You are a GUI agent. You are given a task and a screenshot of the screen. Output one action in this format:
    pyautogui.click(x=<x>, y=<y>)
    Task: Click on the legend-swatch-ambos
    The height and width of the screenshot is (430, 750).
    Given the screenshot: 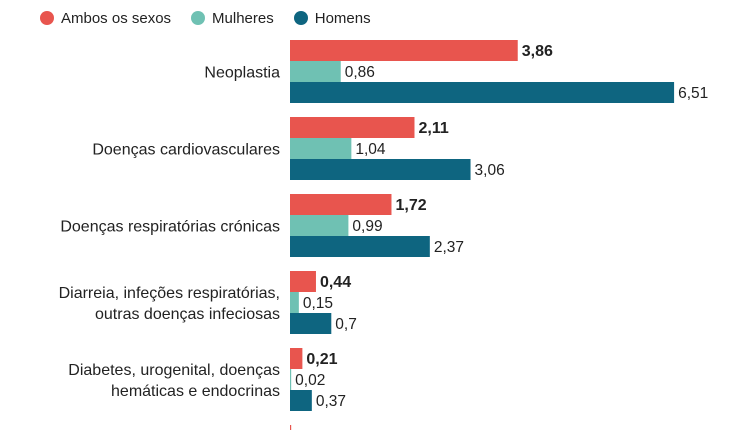 What is the action you would take?
    pyautogui.click(x=47, y=18)
    